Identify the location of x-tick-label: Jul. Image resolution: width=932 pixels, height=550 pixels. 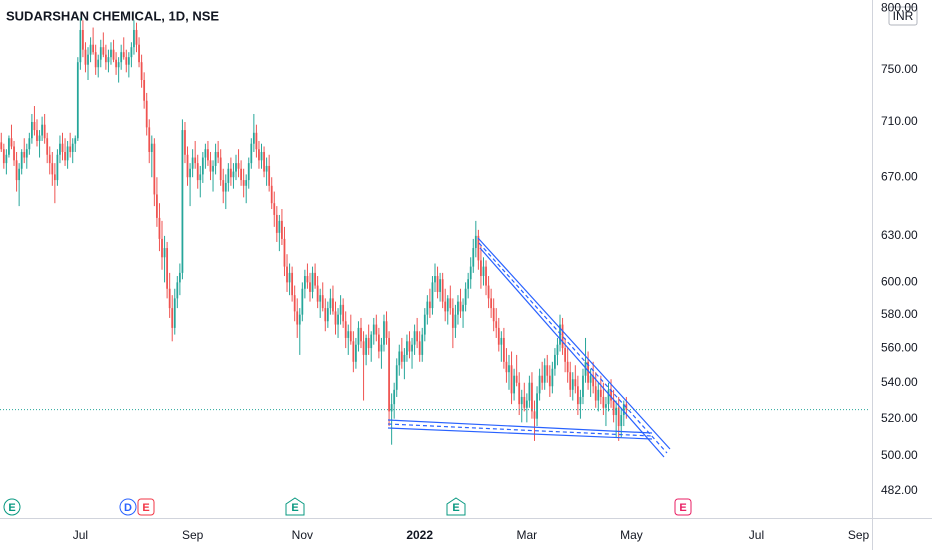
(756, 535).